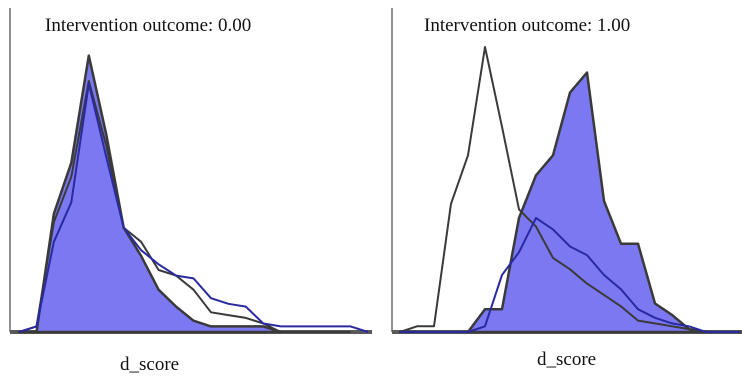 Image resolution: width=742 pixels, height=376 pixels. Describe the element at coordinates (527, 25) in the screenshot. I see `panel-title: Intervention outcome: 1.00` at that location.